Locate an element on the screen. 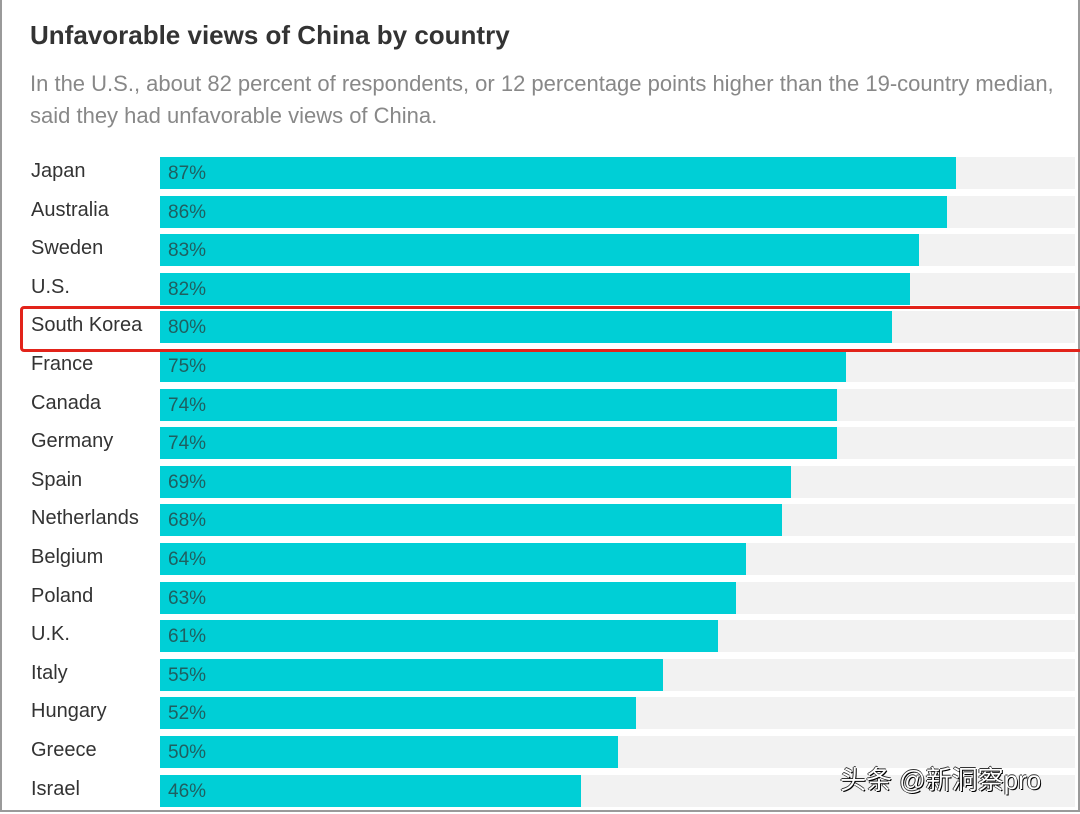  watermark: 头条 @新洞察pro is located at coordinates (941, 780).